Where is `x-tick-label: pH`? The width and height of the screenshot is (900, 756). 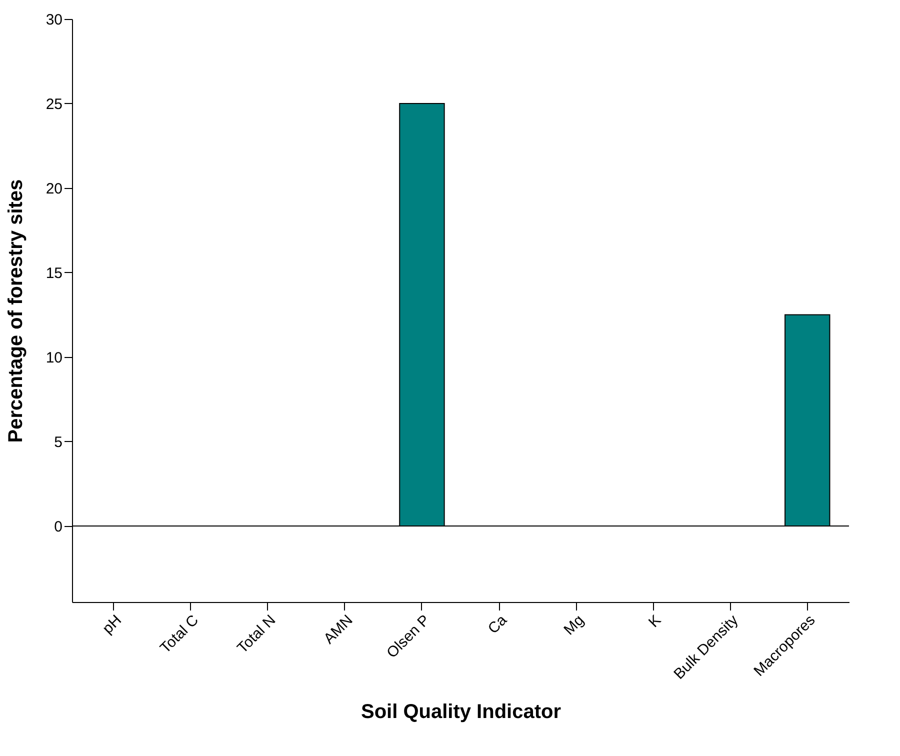 x-tick-label: pH is located at coordinates (112, 625).